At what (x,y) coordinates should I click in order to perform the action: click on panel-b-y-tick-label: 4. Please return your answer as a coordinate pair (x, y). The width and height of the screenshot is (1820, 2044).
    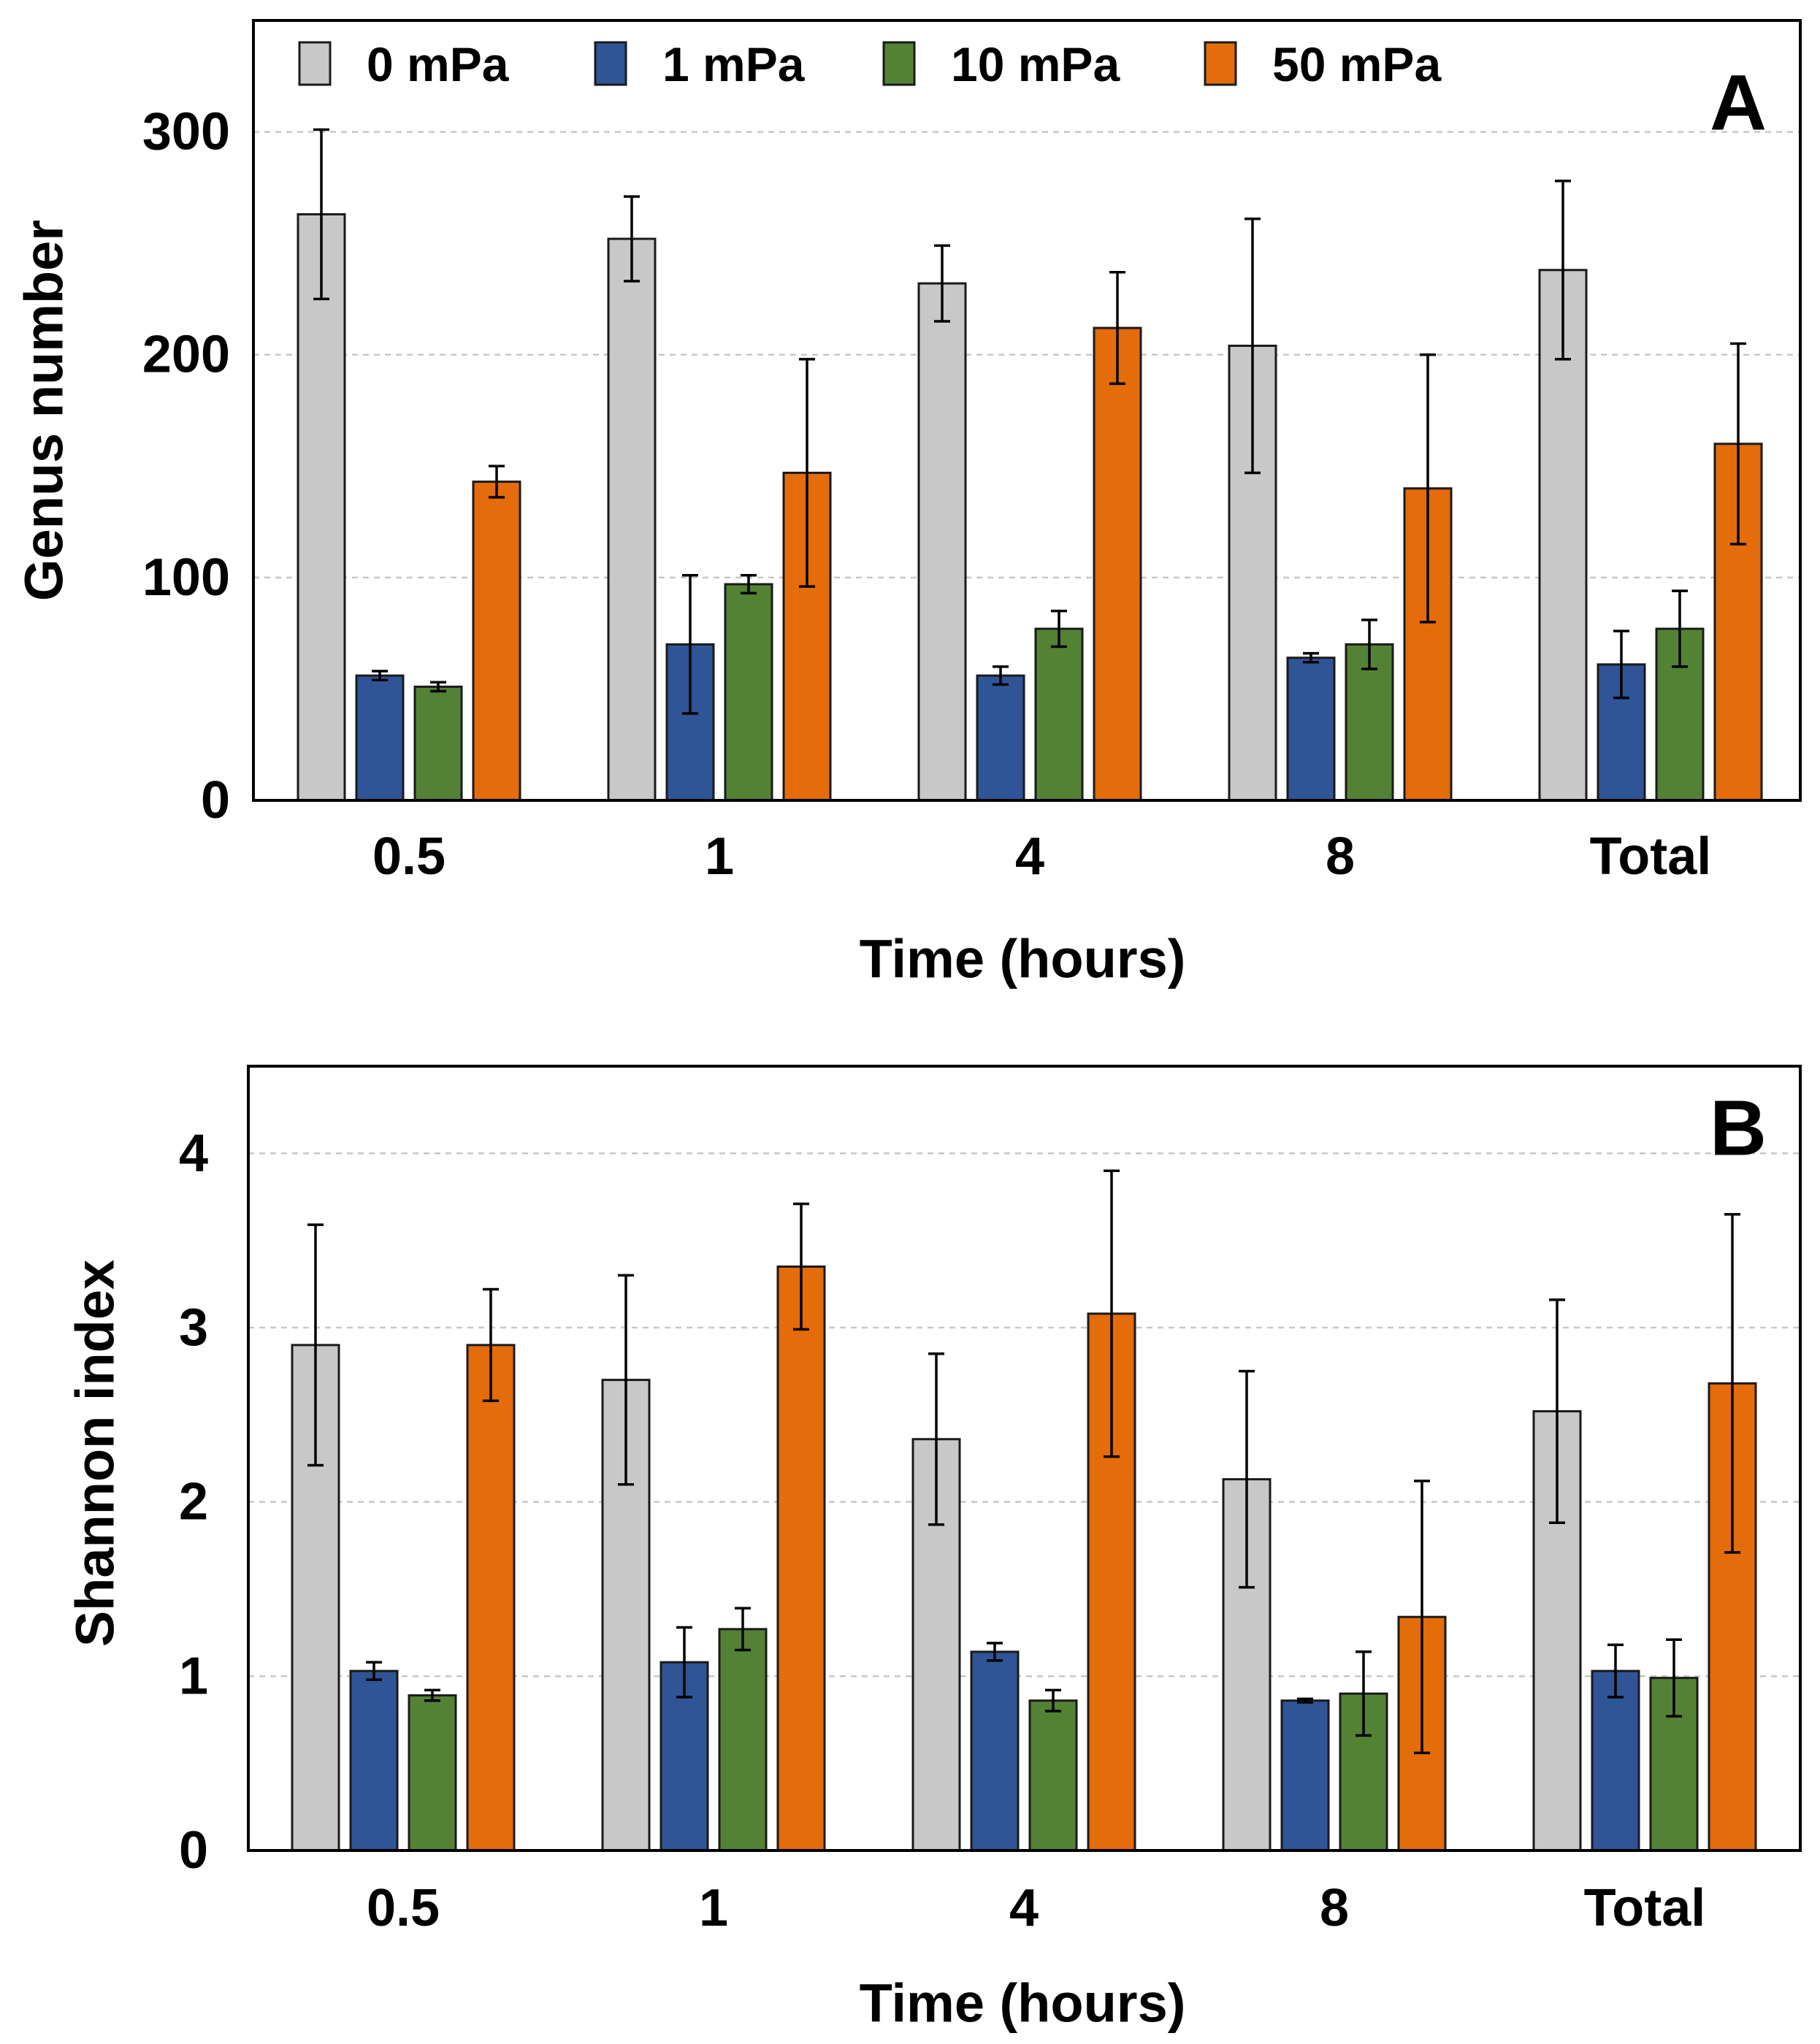
    Looking at the image, I should click on (193, 1153).